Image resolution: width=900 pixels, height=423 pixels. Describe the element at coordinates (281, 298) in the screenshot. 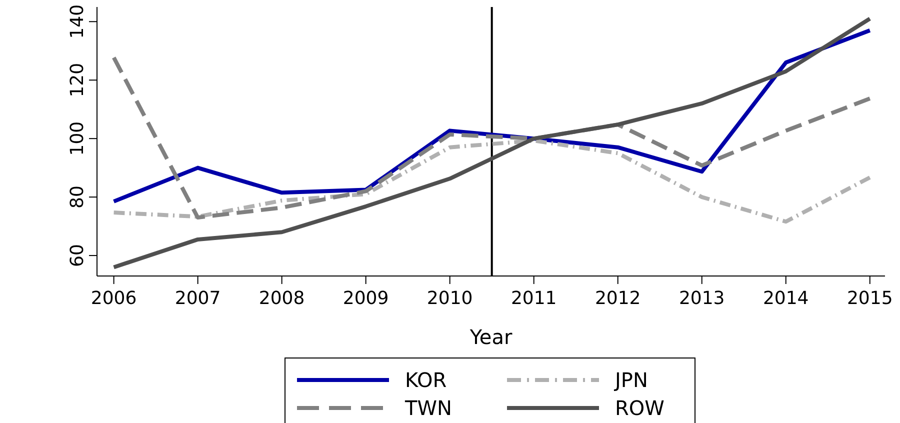

I see `x-tick-label: 2008` at that location.